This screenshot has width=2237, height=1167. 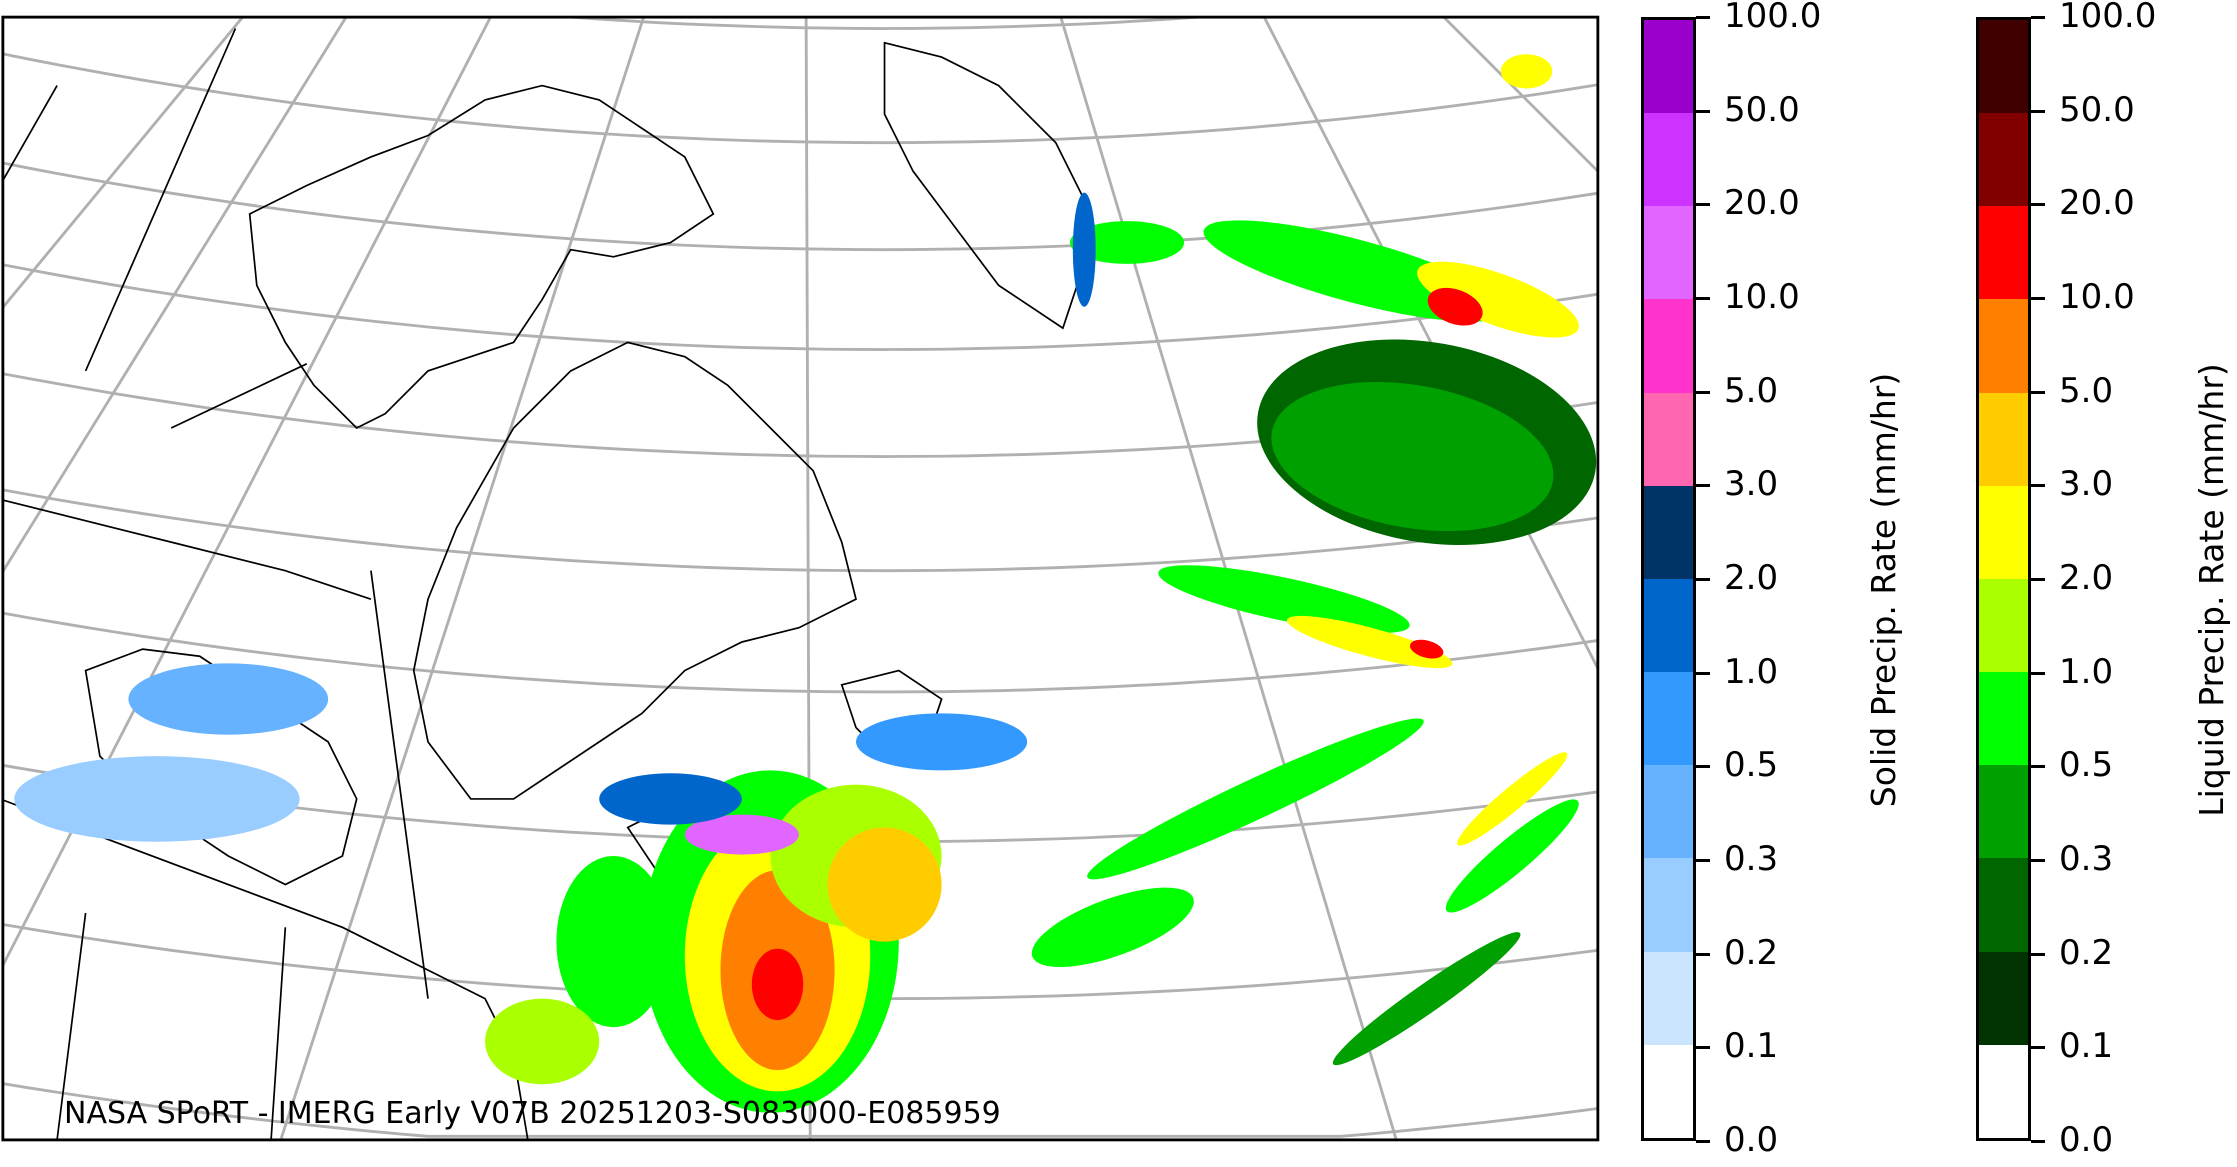 I want to click on solid-precip-colorbar, so click(x=1668, y=579).